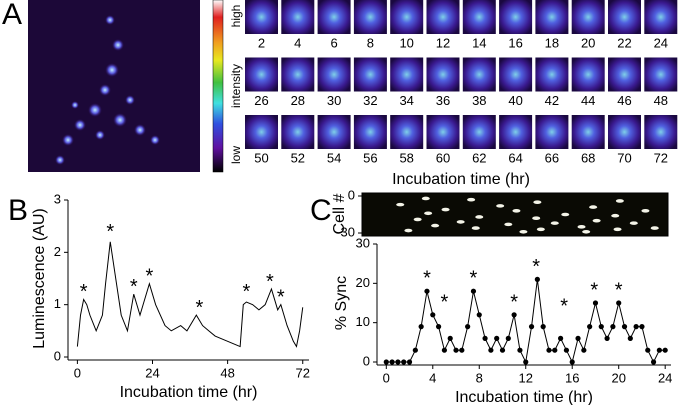  I want to click on frame-label: 40, so click(515, 100).